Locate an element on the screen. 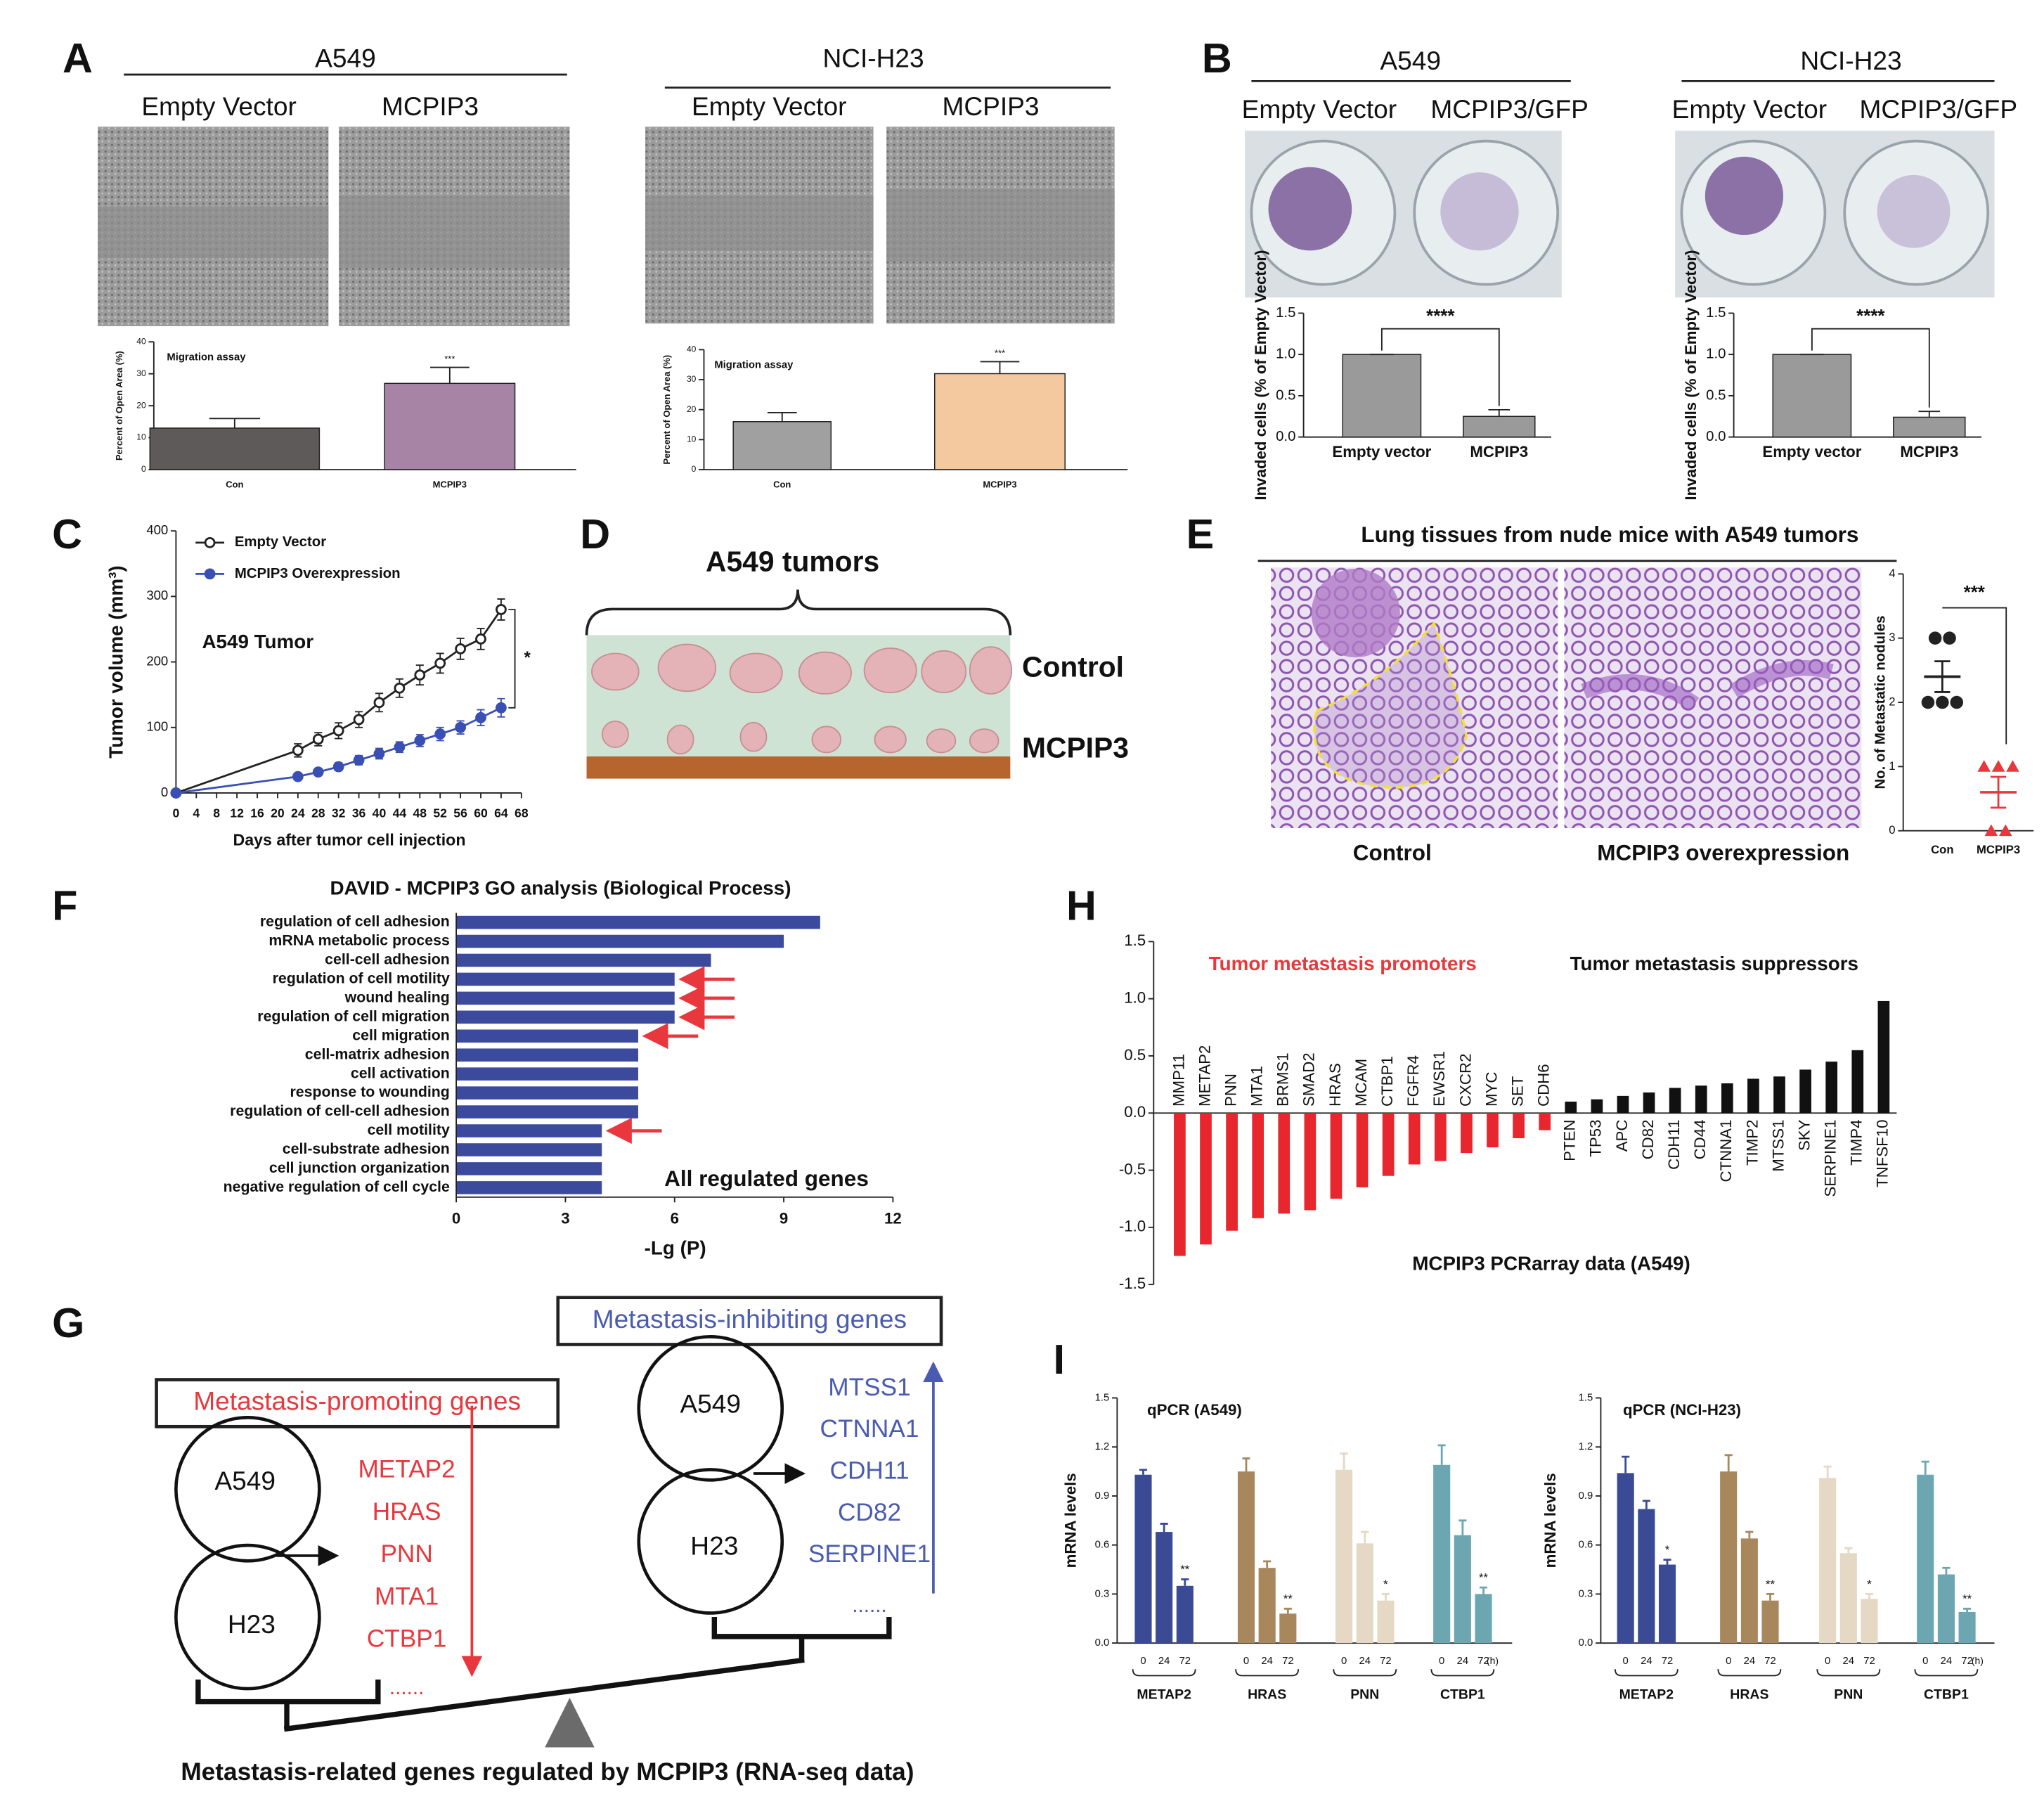  gene: CDH11 is located at coordinates (870, 1470).